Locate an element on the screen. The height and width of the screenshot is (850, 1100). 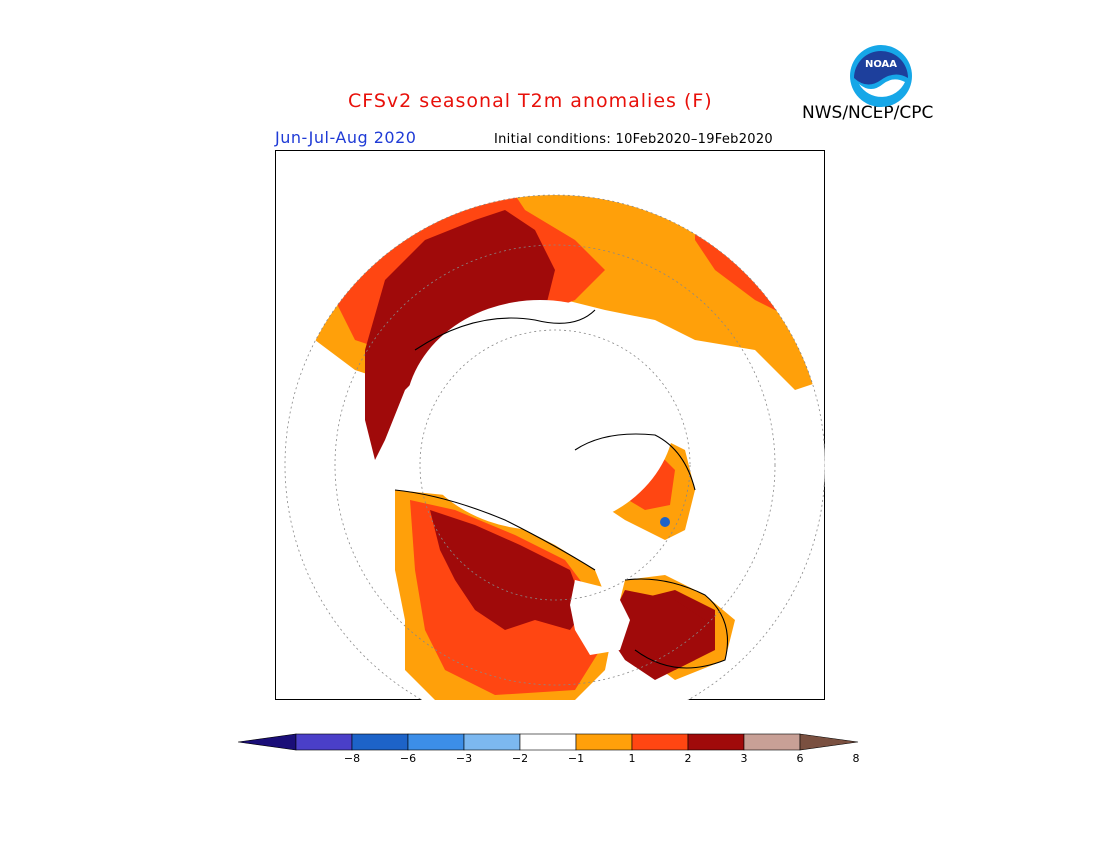
legend-arrow-high is located at coordinates (829, 742).